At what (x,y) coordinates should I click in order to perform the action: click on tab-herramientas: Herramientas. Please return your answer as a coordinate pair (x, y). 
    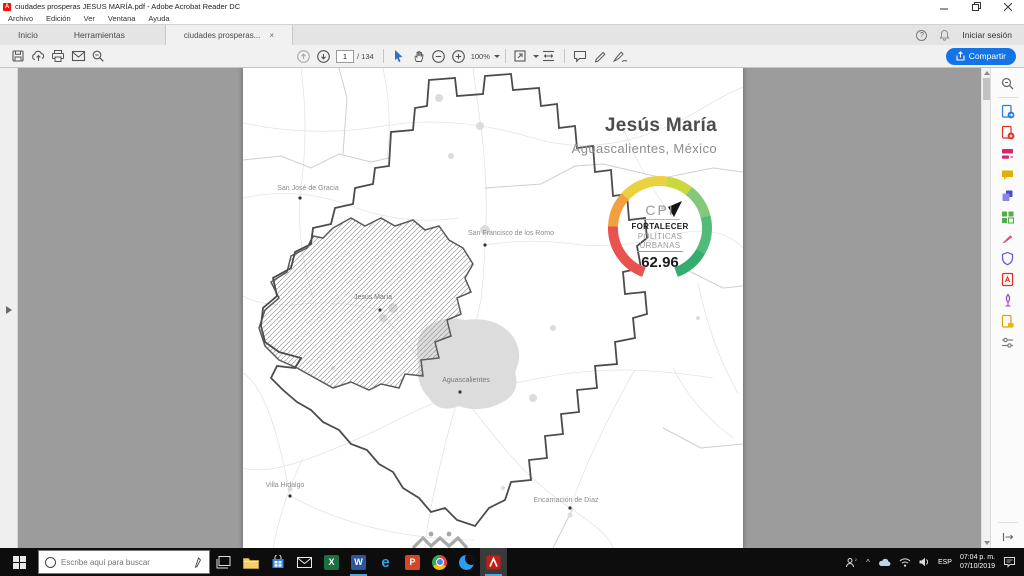
    Looking at the image, I should click on (99, 35).